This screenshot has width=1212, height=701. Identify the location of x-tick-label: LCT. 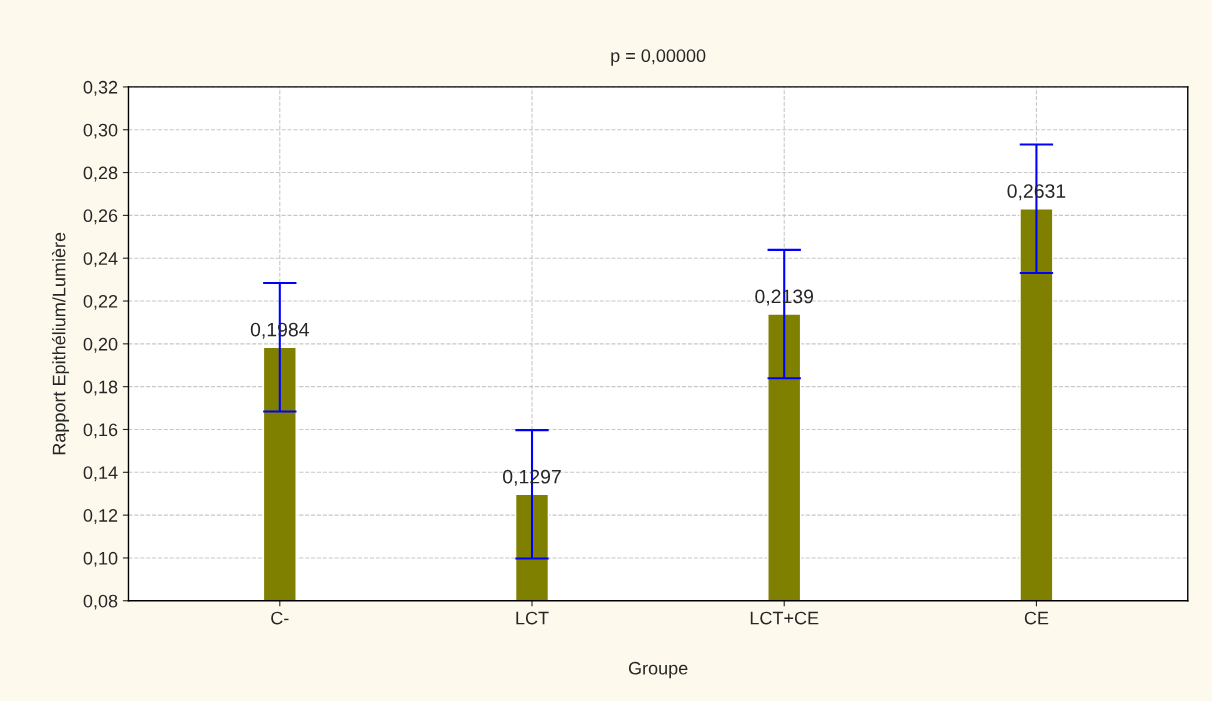
(532, 618).